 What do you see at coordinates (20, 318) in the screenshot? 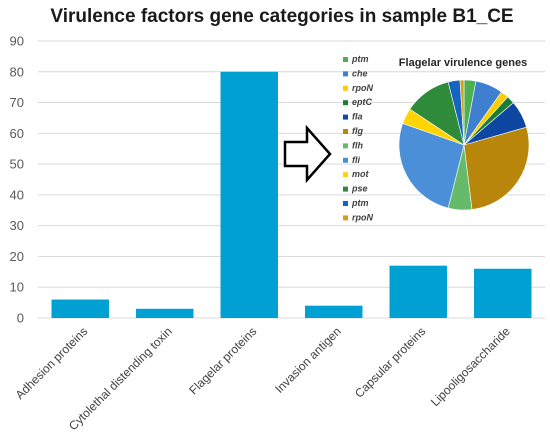
I see `y-tick-label: 0` at bounding box center [20, 318].